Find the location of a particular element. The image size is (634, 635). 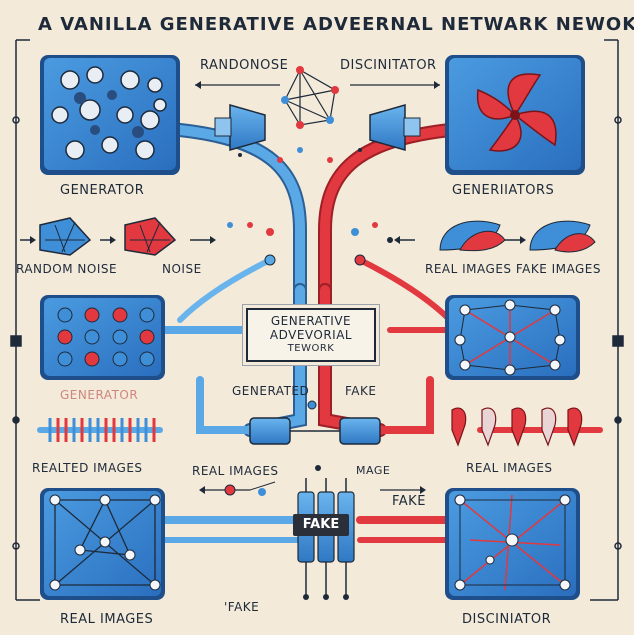

gan-center-box: GENERATIVE ADVEVORIAL TEWORK is located at coordinates (311, 335).